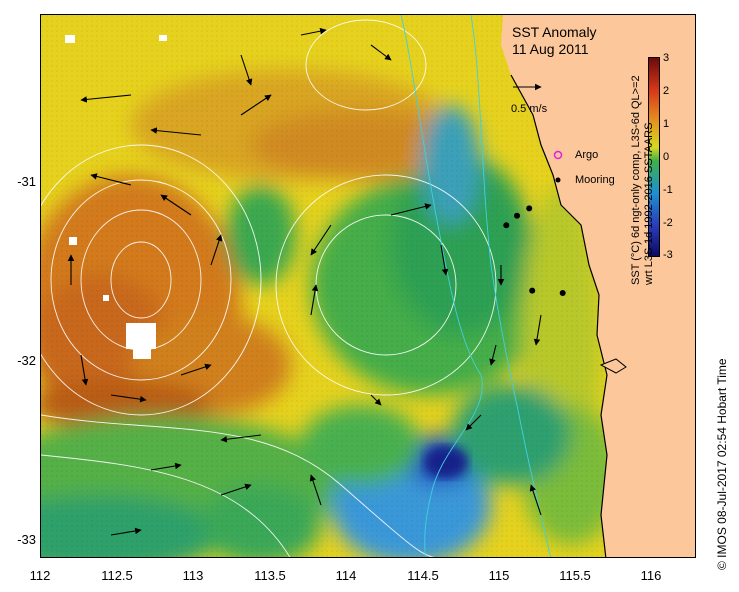 The height and width of the screenshot is (592, 739). What do you see at coordinates (587, 155) in the screenshot?
I see `legend-argo-label: Argo` at bounding box center [587, 155].